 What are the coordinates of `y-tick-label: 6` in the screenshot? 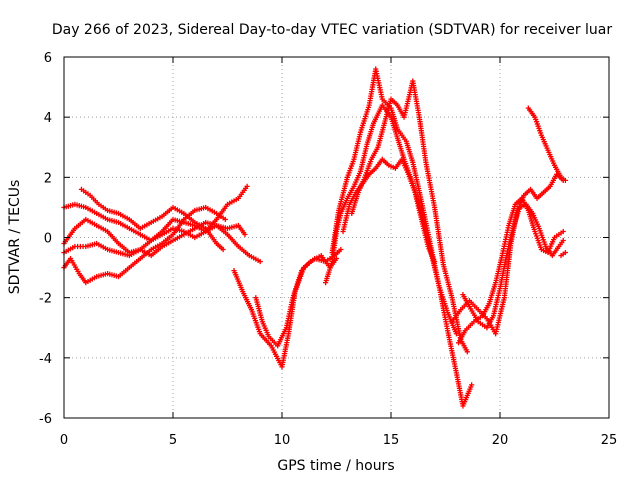 It's located at (48, 58).